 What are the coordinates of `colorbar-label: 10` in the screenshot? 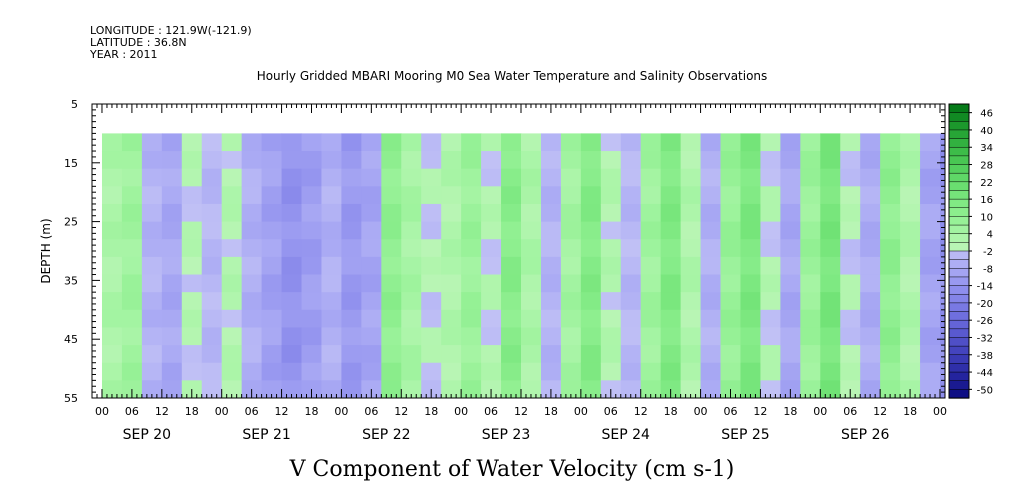 It's located at (986, 217).